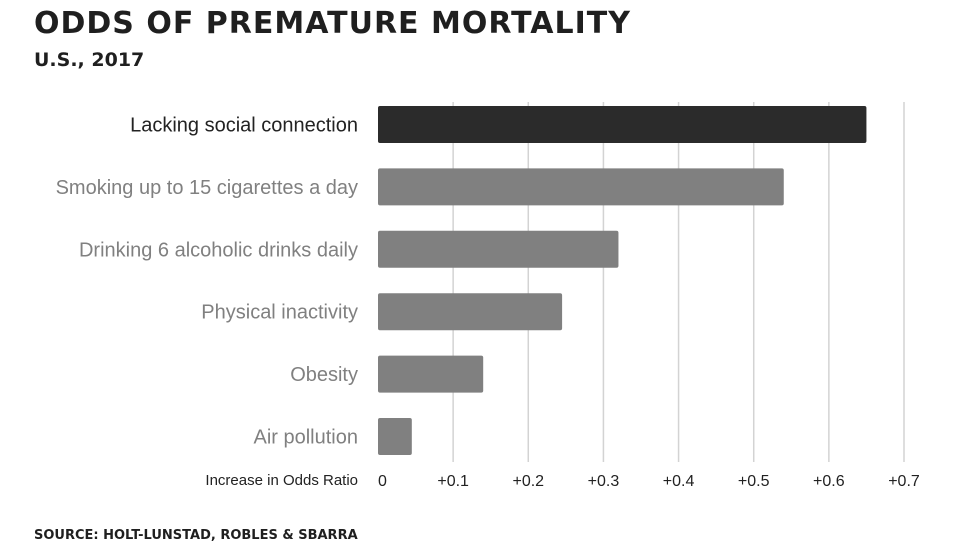 This screenshot has width=954, height=554. Describe the element at coordinates (196, 535) in the screenshot. I see `source-note: SOURCE: HOLT-LUNSTAD, ROBLES & SBARRA` at that location.